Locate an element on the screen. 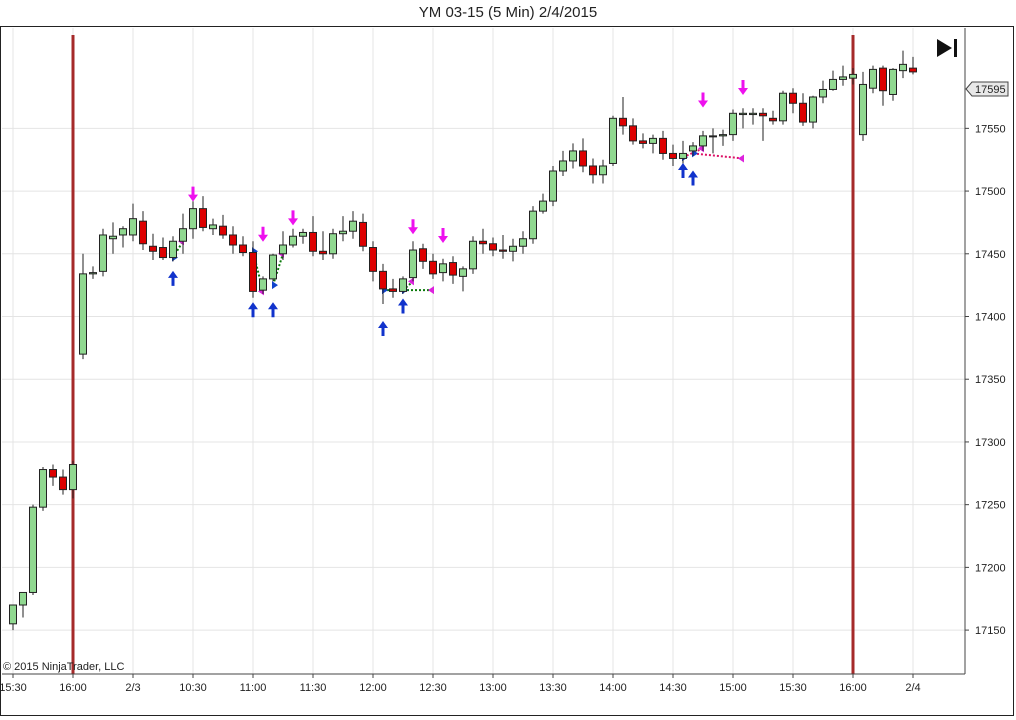  x-tick-label: 14:30 is located at coordinates (673, 688).